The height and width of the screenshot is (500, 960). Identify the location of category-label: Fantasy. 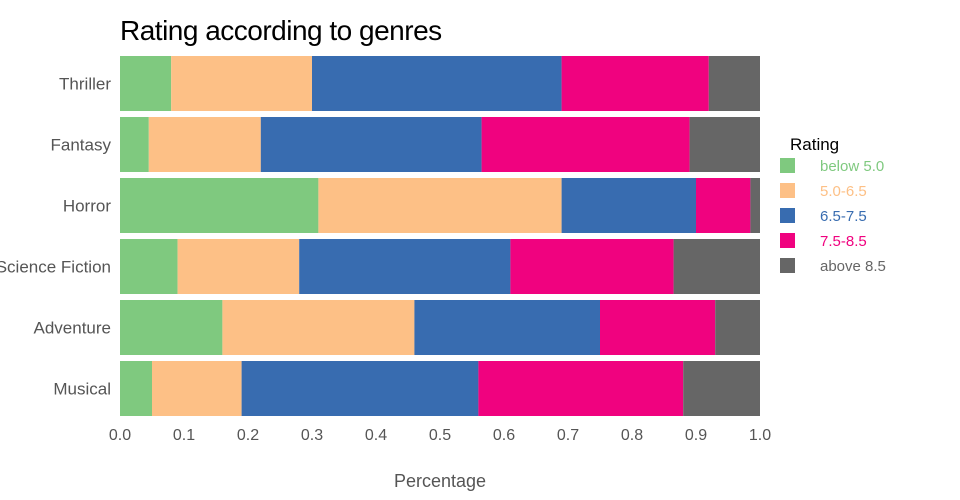
(81, 145).